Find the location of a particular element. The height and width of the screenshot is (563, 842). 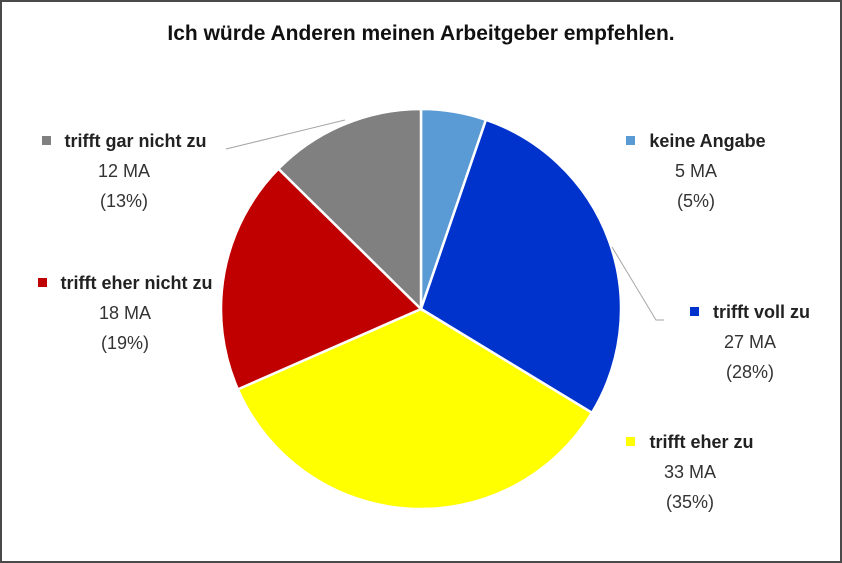

pie-slice-trifft-eher-nicht-zu is located at coordinates (321, 278).